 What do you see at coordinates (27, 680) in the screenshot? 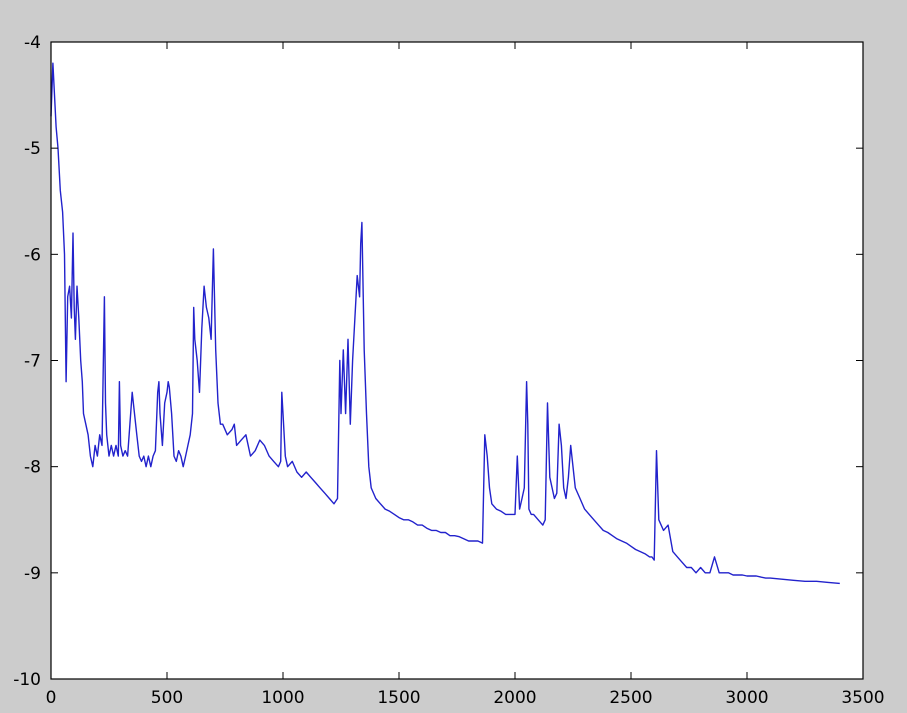
I see `y-tick-label: -10` at bounding box center [27, 680].